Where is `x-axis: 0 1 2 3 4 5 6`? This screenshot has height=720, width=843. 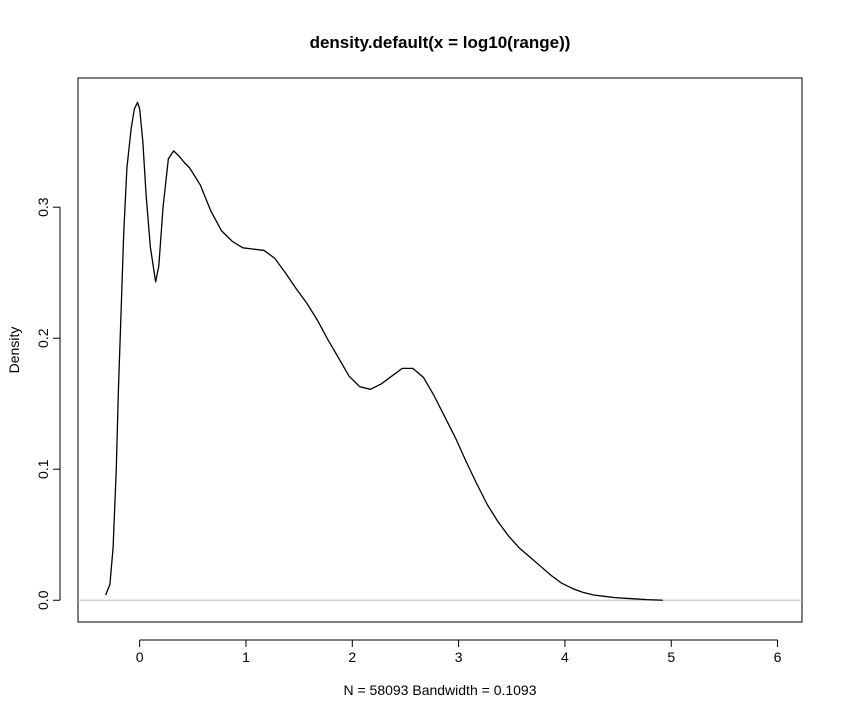
x-axis: 0 1 2 3 4 5 6 is located at coordinates (459, 652).